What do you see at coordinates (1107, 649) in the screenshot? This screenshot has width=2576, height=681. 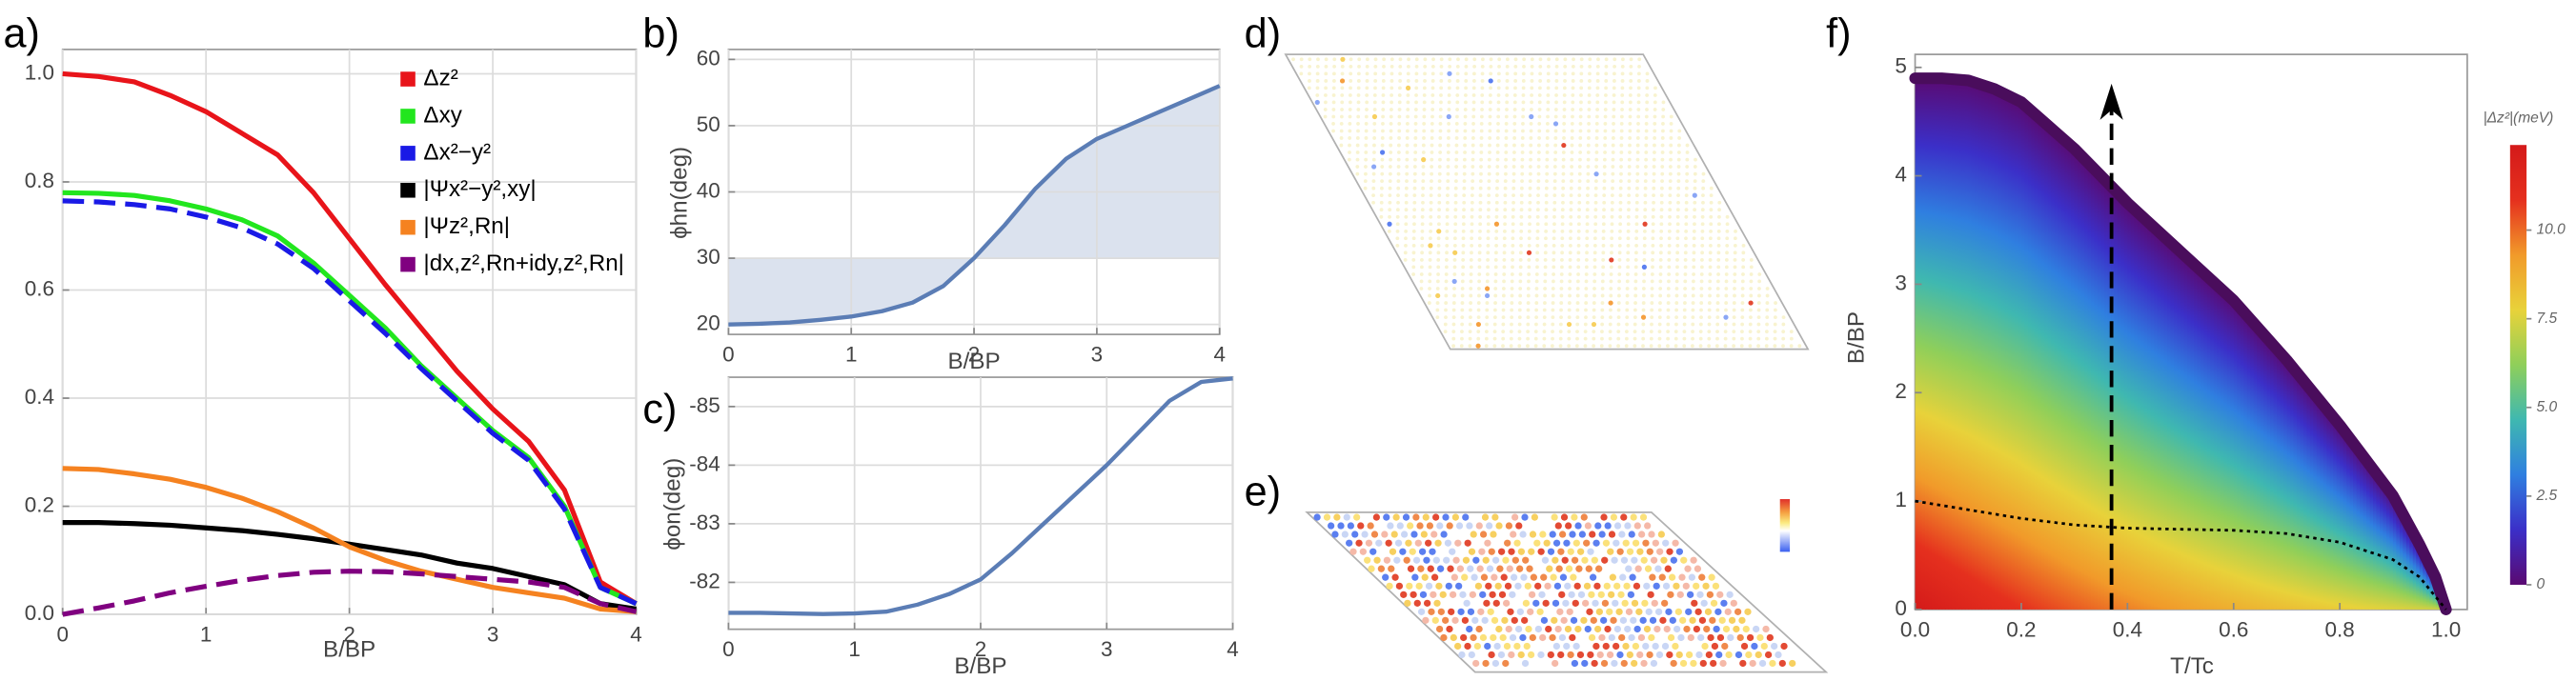 I see `x-tick-label: 3` at bounding box center [1107, 649].